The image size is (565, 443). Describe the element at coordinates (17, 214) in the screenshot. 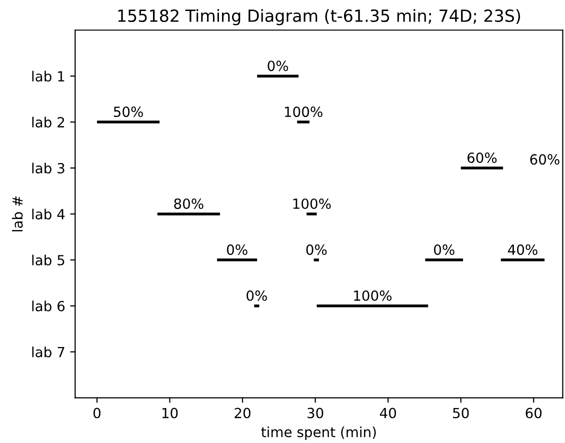

I see `y-axis-title: lab #` at that location.